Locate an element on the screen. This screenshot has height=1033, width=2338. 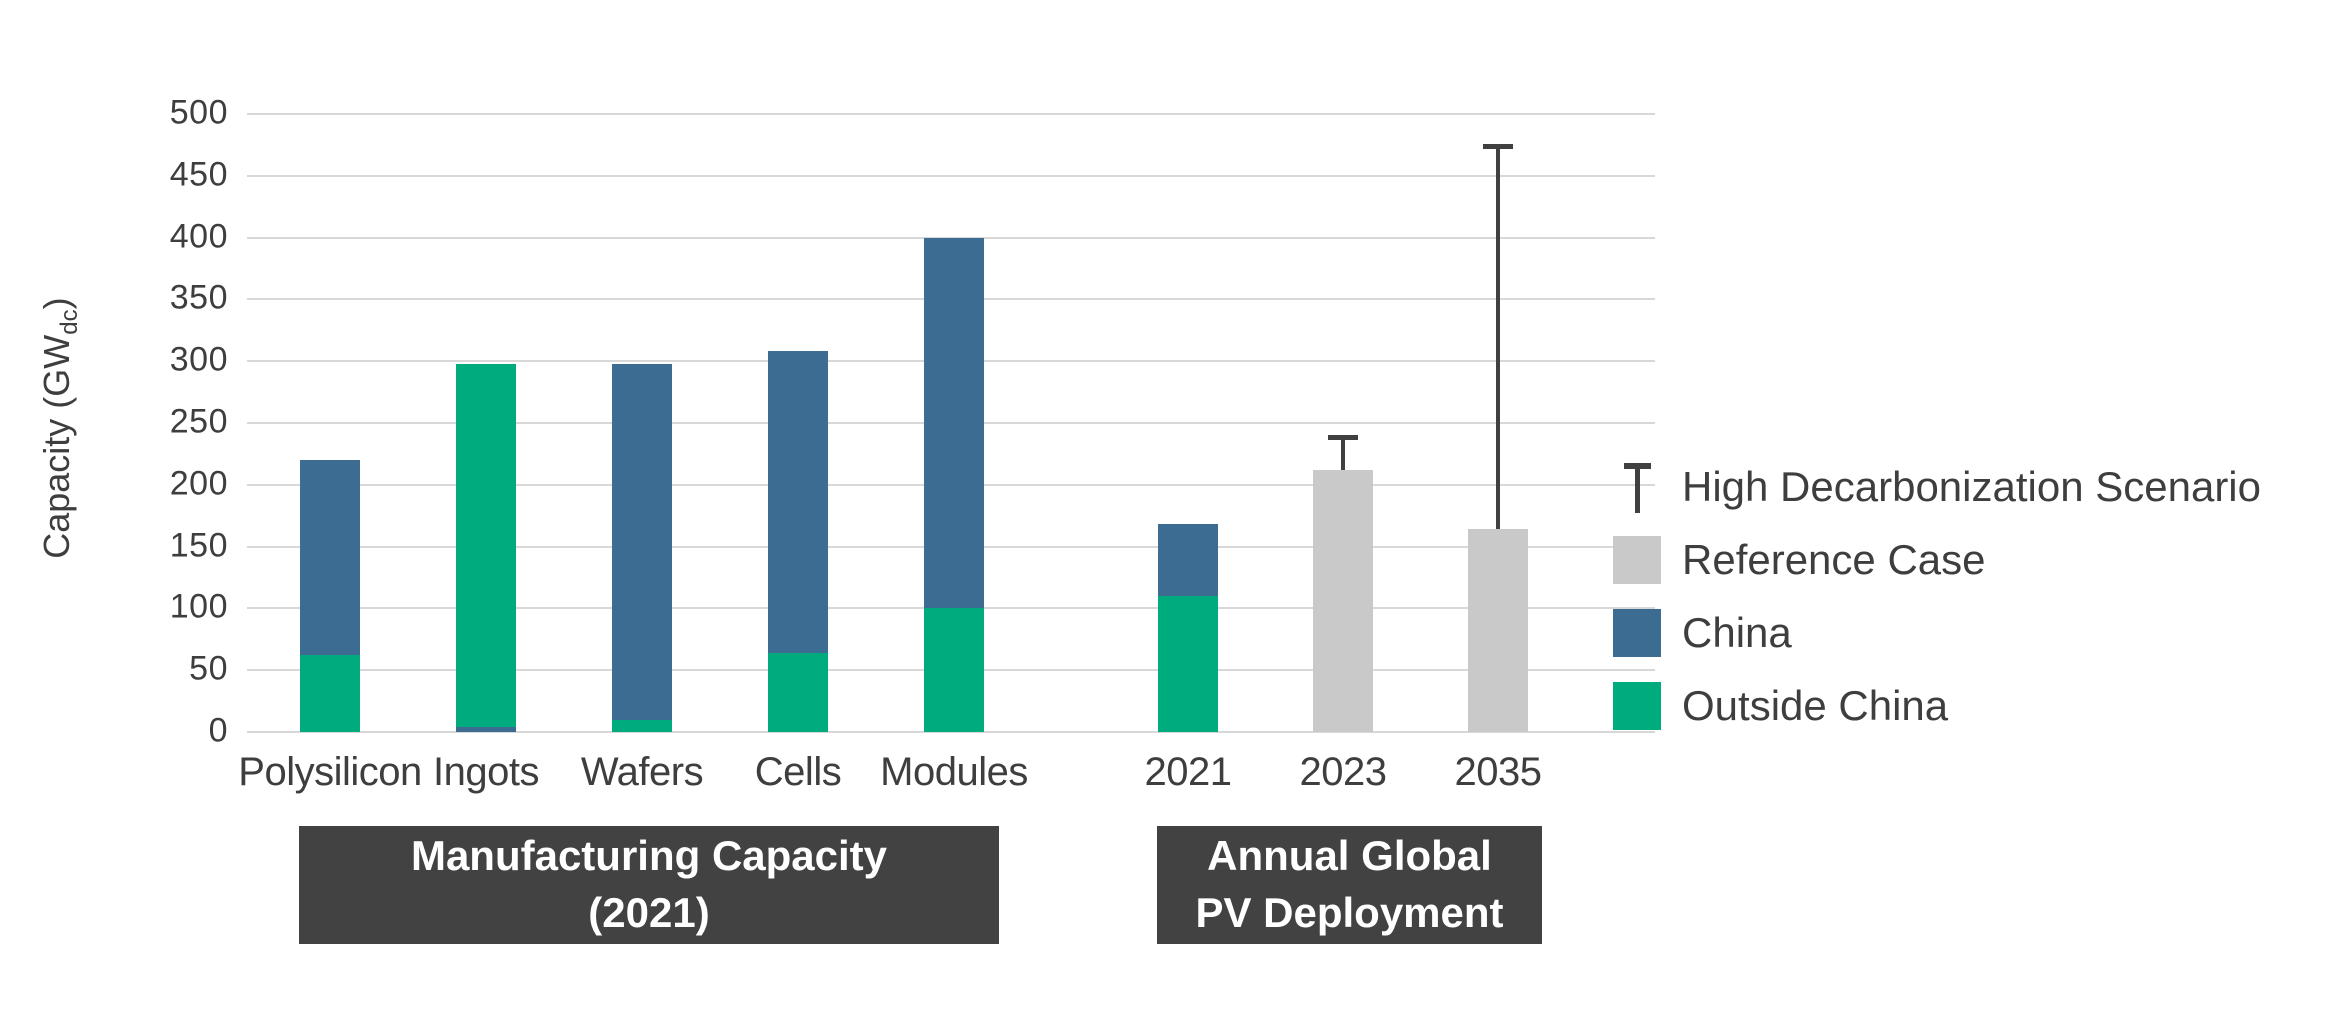
y-tick-label: 350 is located at coordinates (198, 298).